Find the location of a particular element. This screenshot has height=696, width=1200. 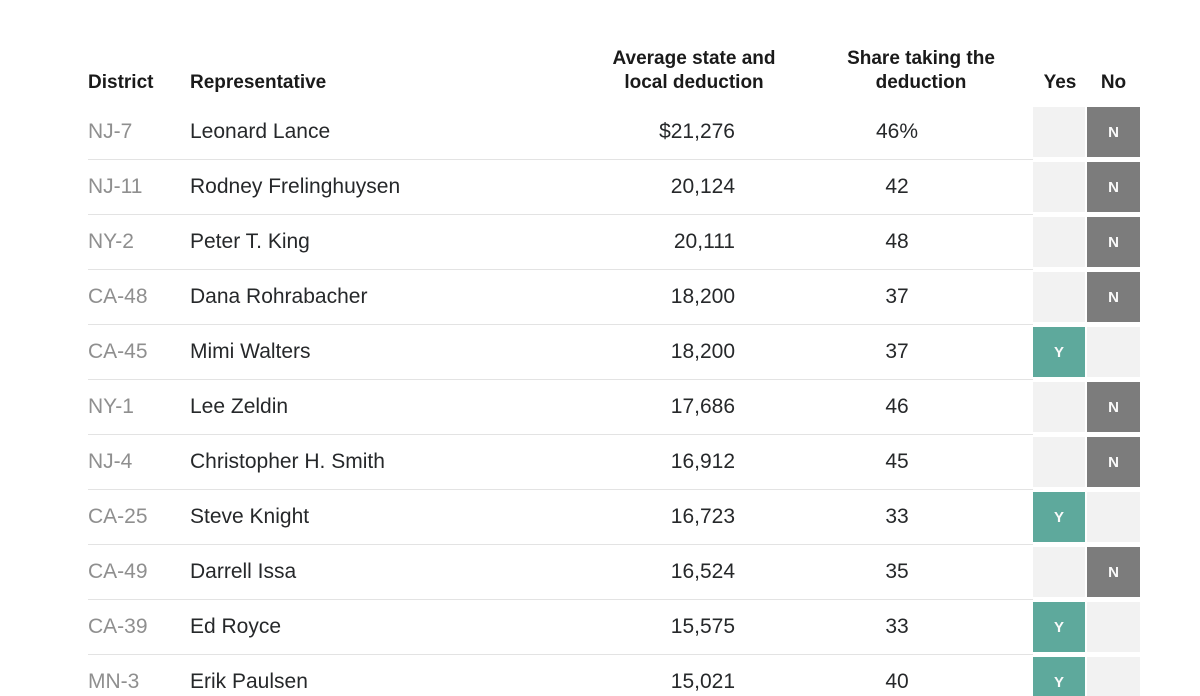

table-row: NJ-4 Christopher H. Smith 16,912 45 N is located at coordinates (614, 462).